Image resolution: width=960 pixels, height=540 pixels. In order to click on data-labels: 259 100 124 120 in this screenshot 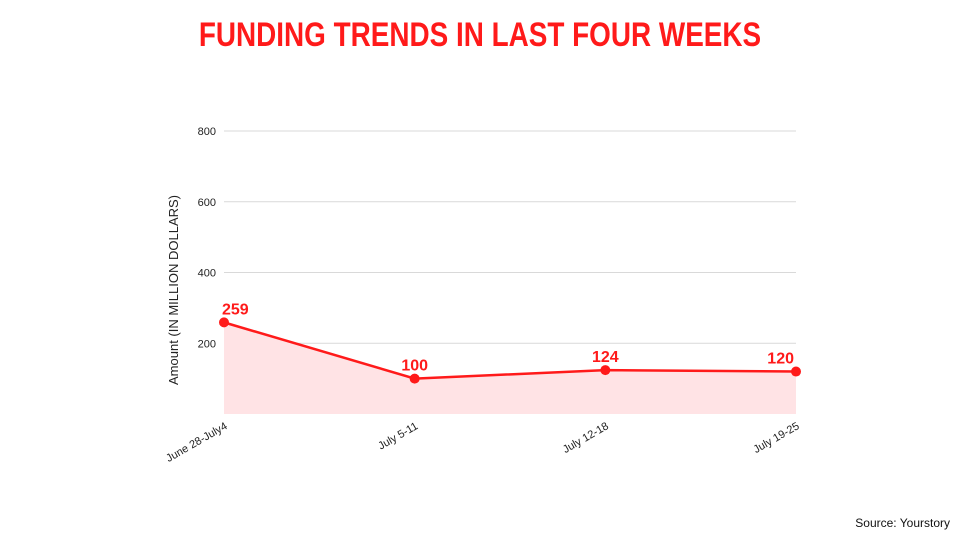, I will do `click(508, 337)`.